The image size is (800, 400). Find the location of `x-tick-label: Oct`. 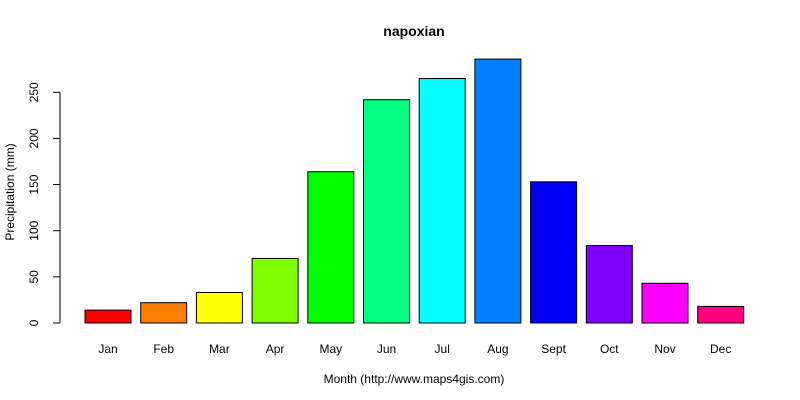

x-tick-label: Oct is located at coordinates (609, 349).